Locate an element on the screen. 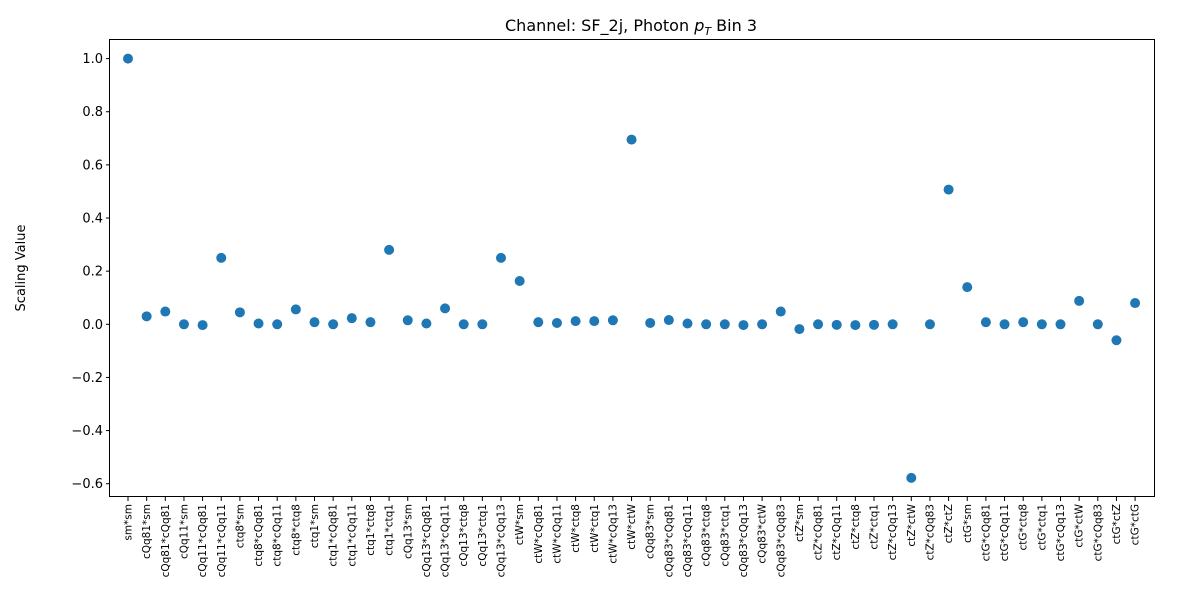 This screenshot has width=1200, height=600. y-tick-label: 0.4 is located at coordinates (92, 219).